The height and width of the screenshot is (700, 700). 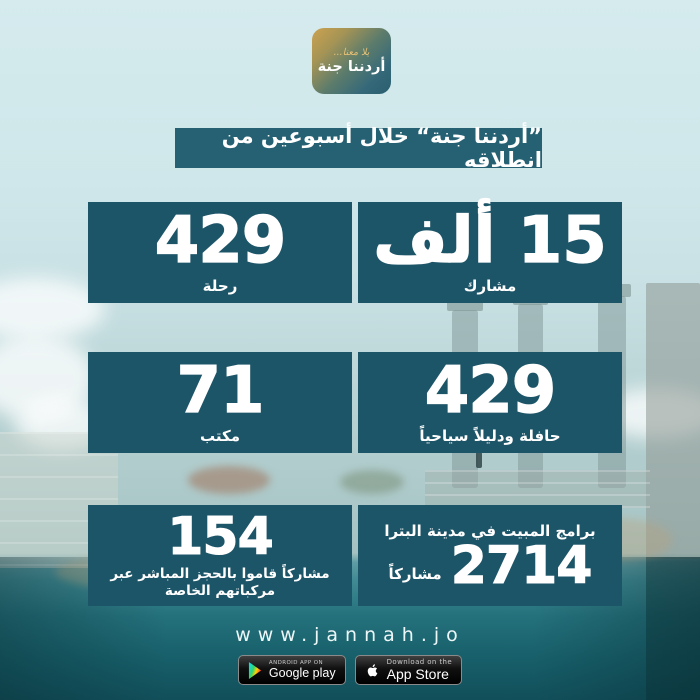 I want to click on stat-label-line2: مركباتهم الخاصة, so click(x=220, y=591).